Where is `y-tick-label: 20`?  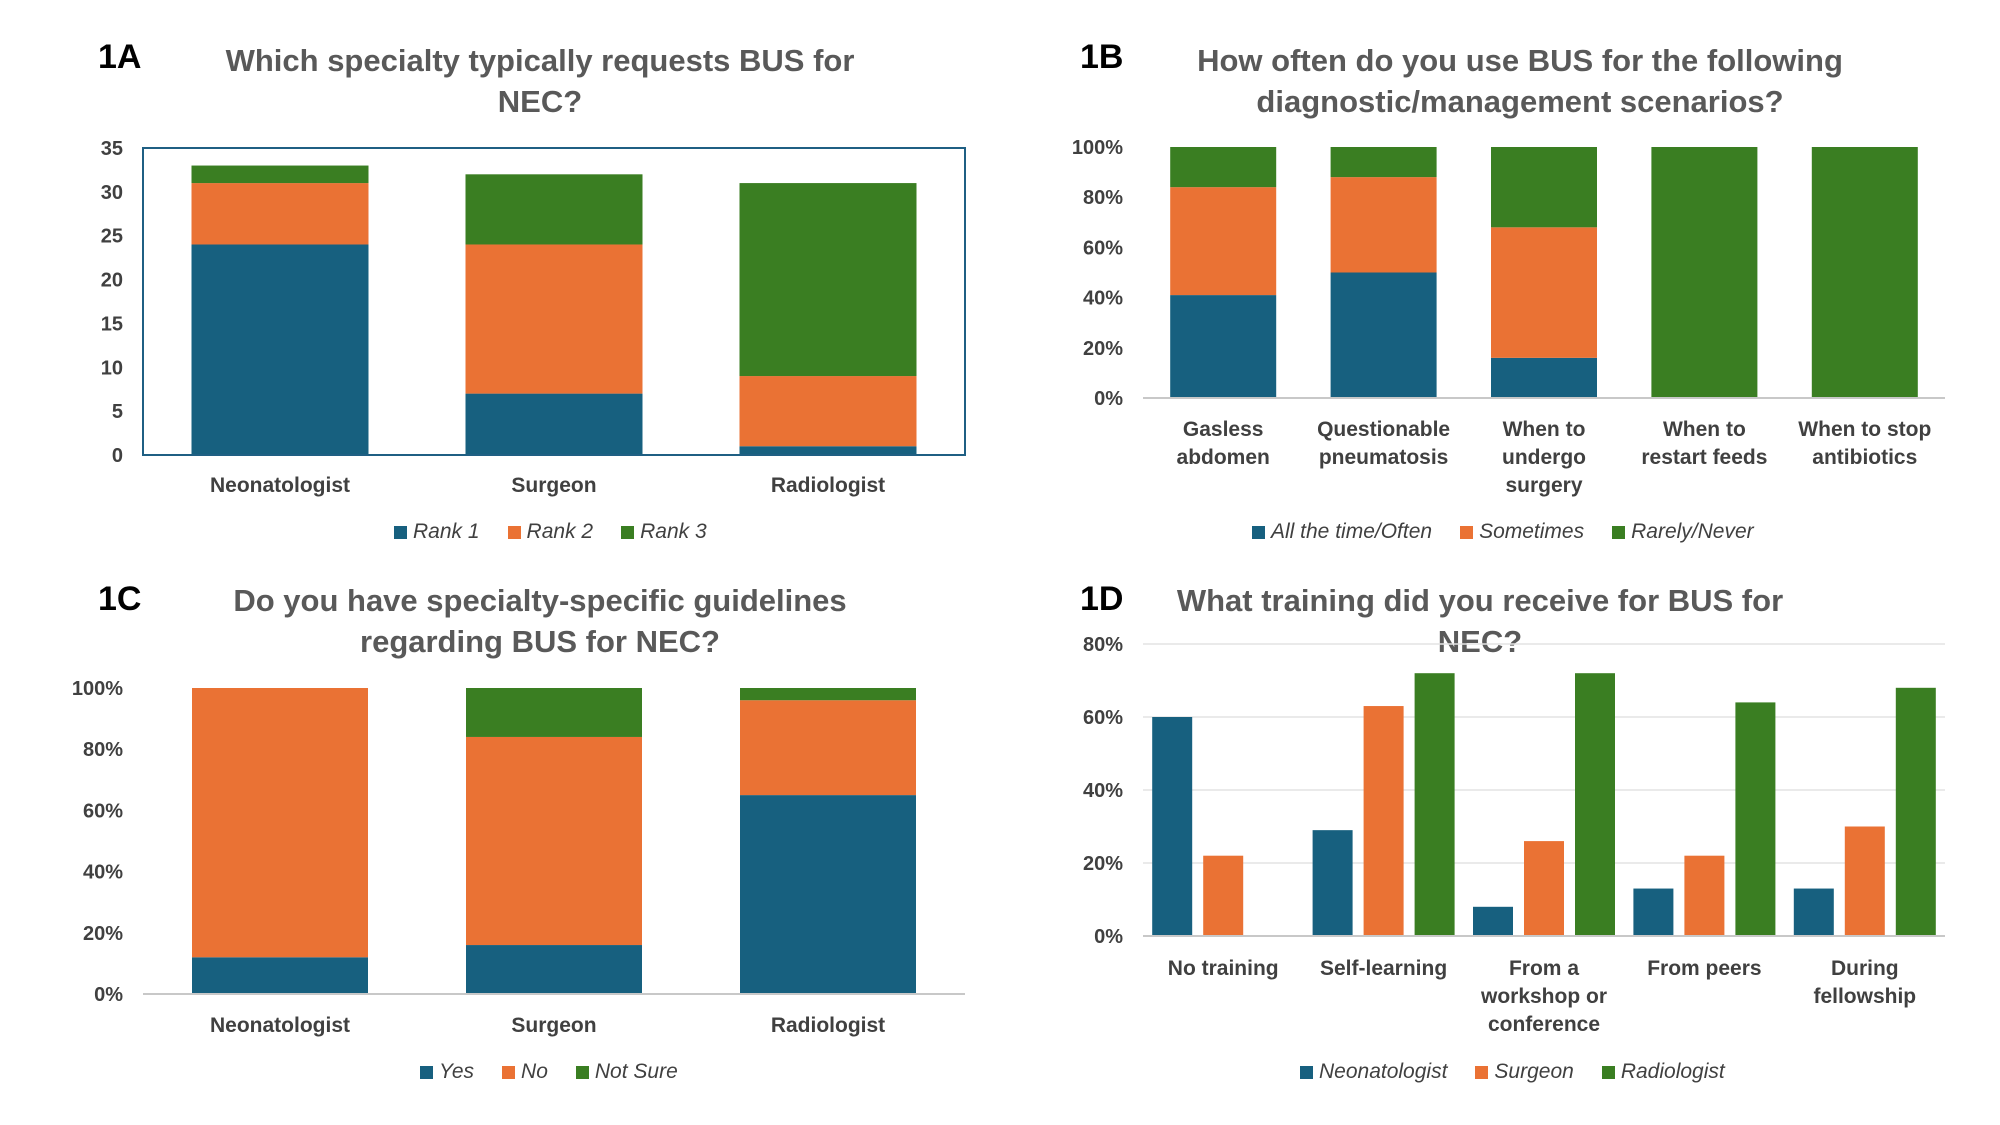 y-tick-label: 20 is located at coordinates (112, 281).